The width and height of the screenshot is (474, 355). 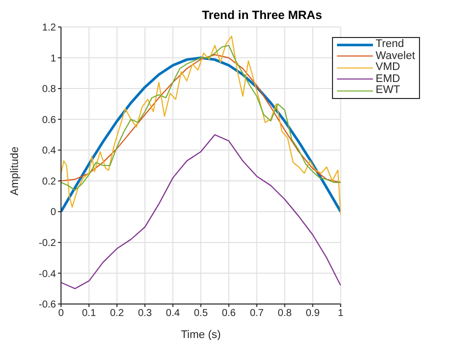 I want to click on x-tick-label: 0.6, so click(x=229, y=314).